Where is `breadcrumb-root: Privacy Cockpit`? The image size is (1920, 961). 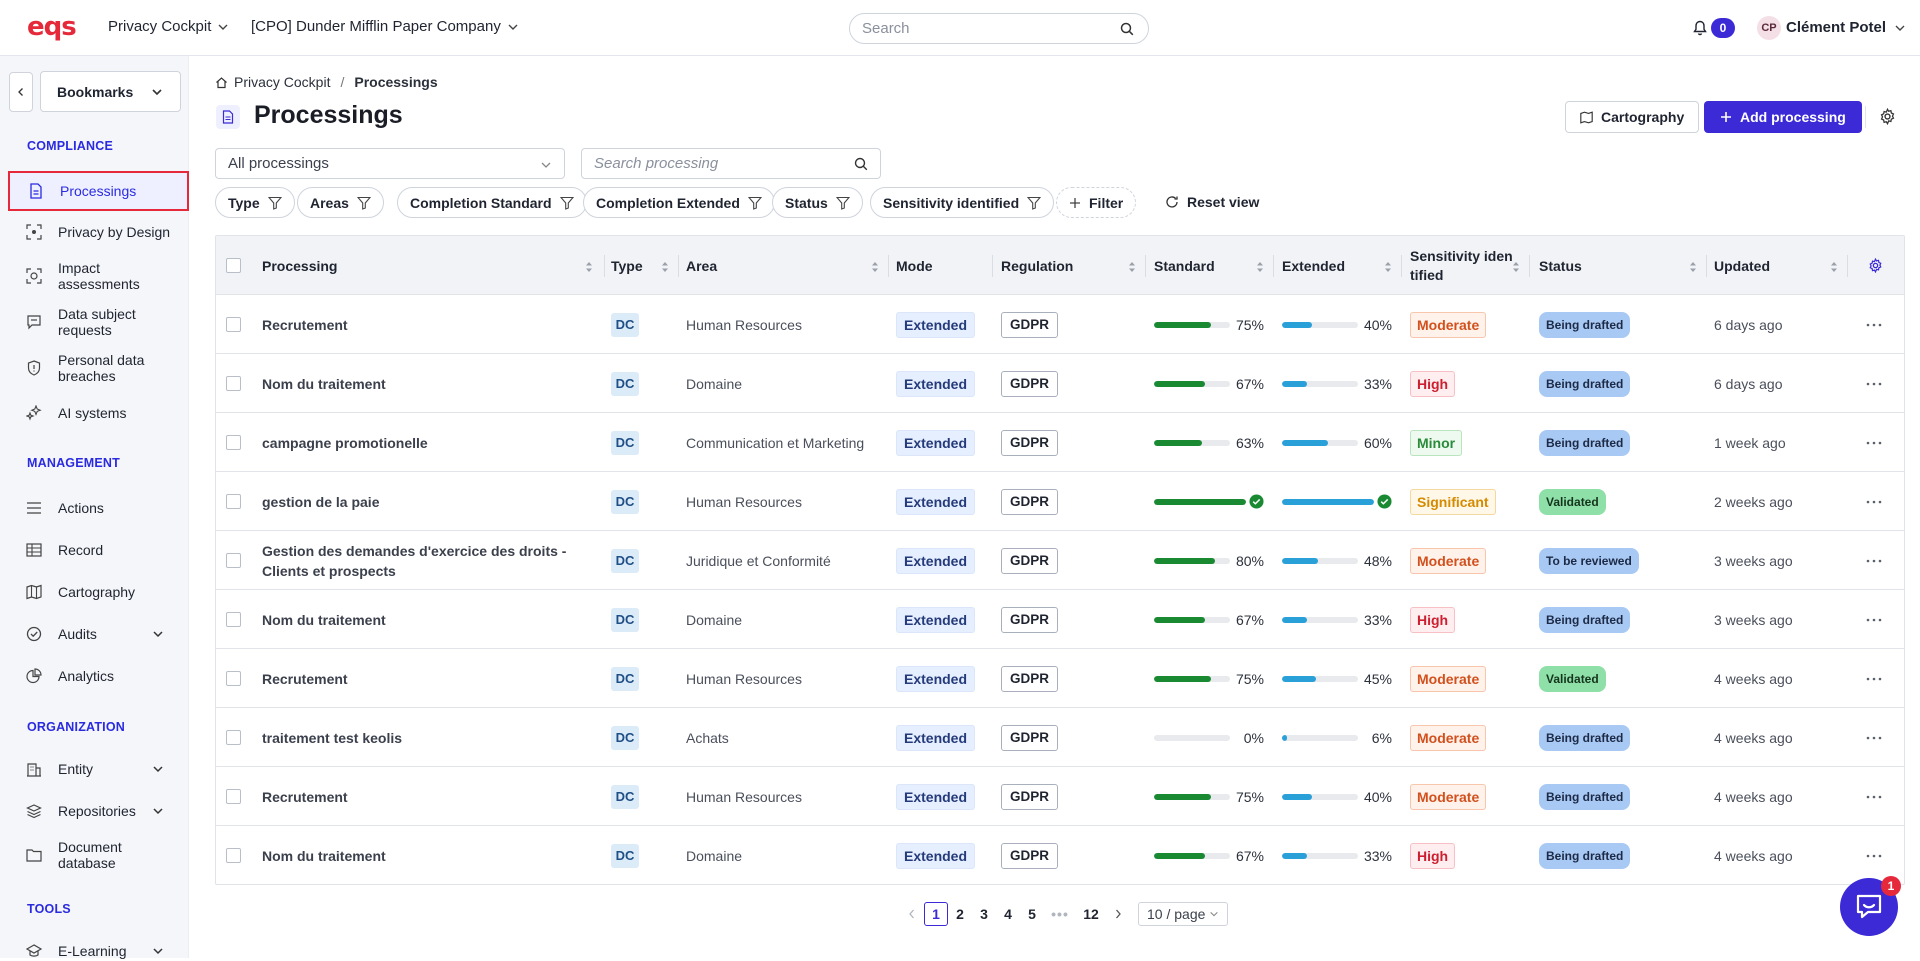 breadcrumb-root: Privacy Cockpit is located at coordinates (282, 82).